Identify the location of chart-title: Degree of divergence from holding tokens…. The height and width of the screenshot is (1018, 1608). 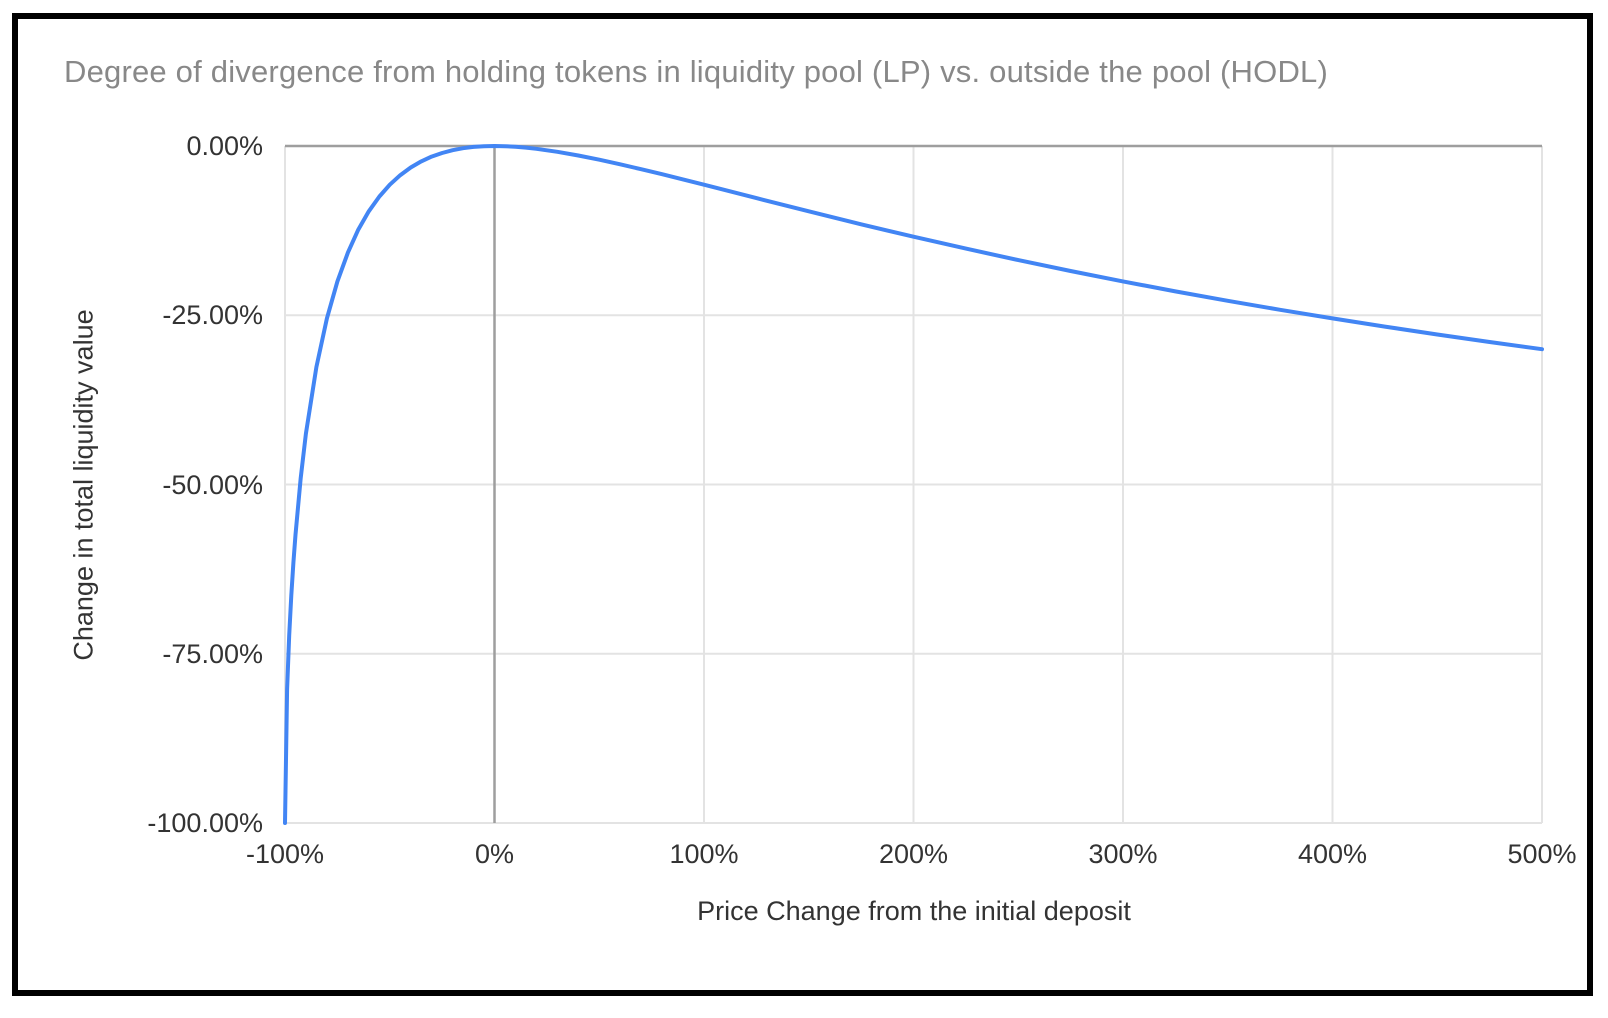
(696, 71).